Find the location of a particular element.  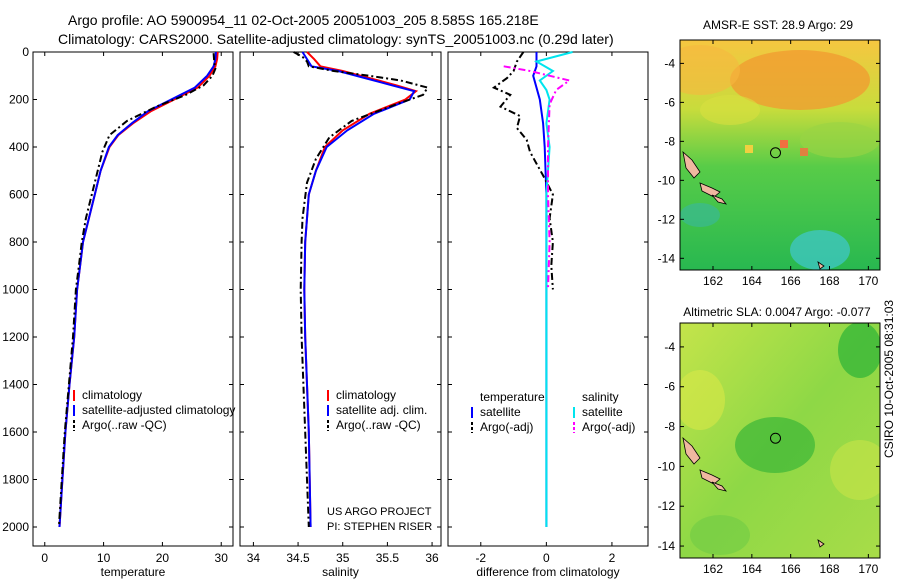

x-tick-label: 36 is located at coordinates (432, 558).